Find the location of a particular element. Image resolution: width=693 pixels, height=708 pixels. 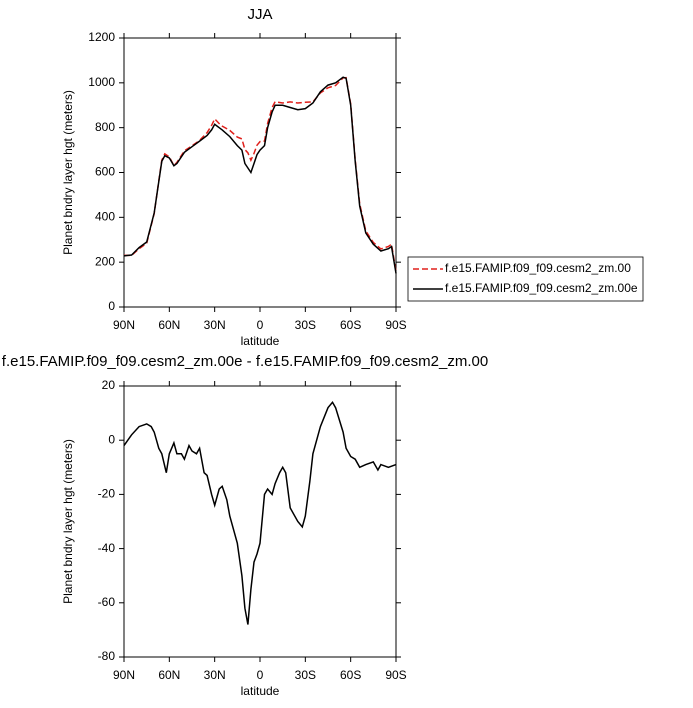

y-tick-label: -80 is located at coordinates (107, 656).